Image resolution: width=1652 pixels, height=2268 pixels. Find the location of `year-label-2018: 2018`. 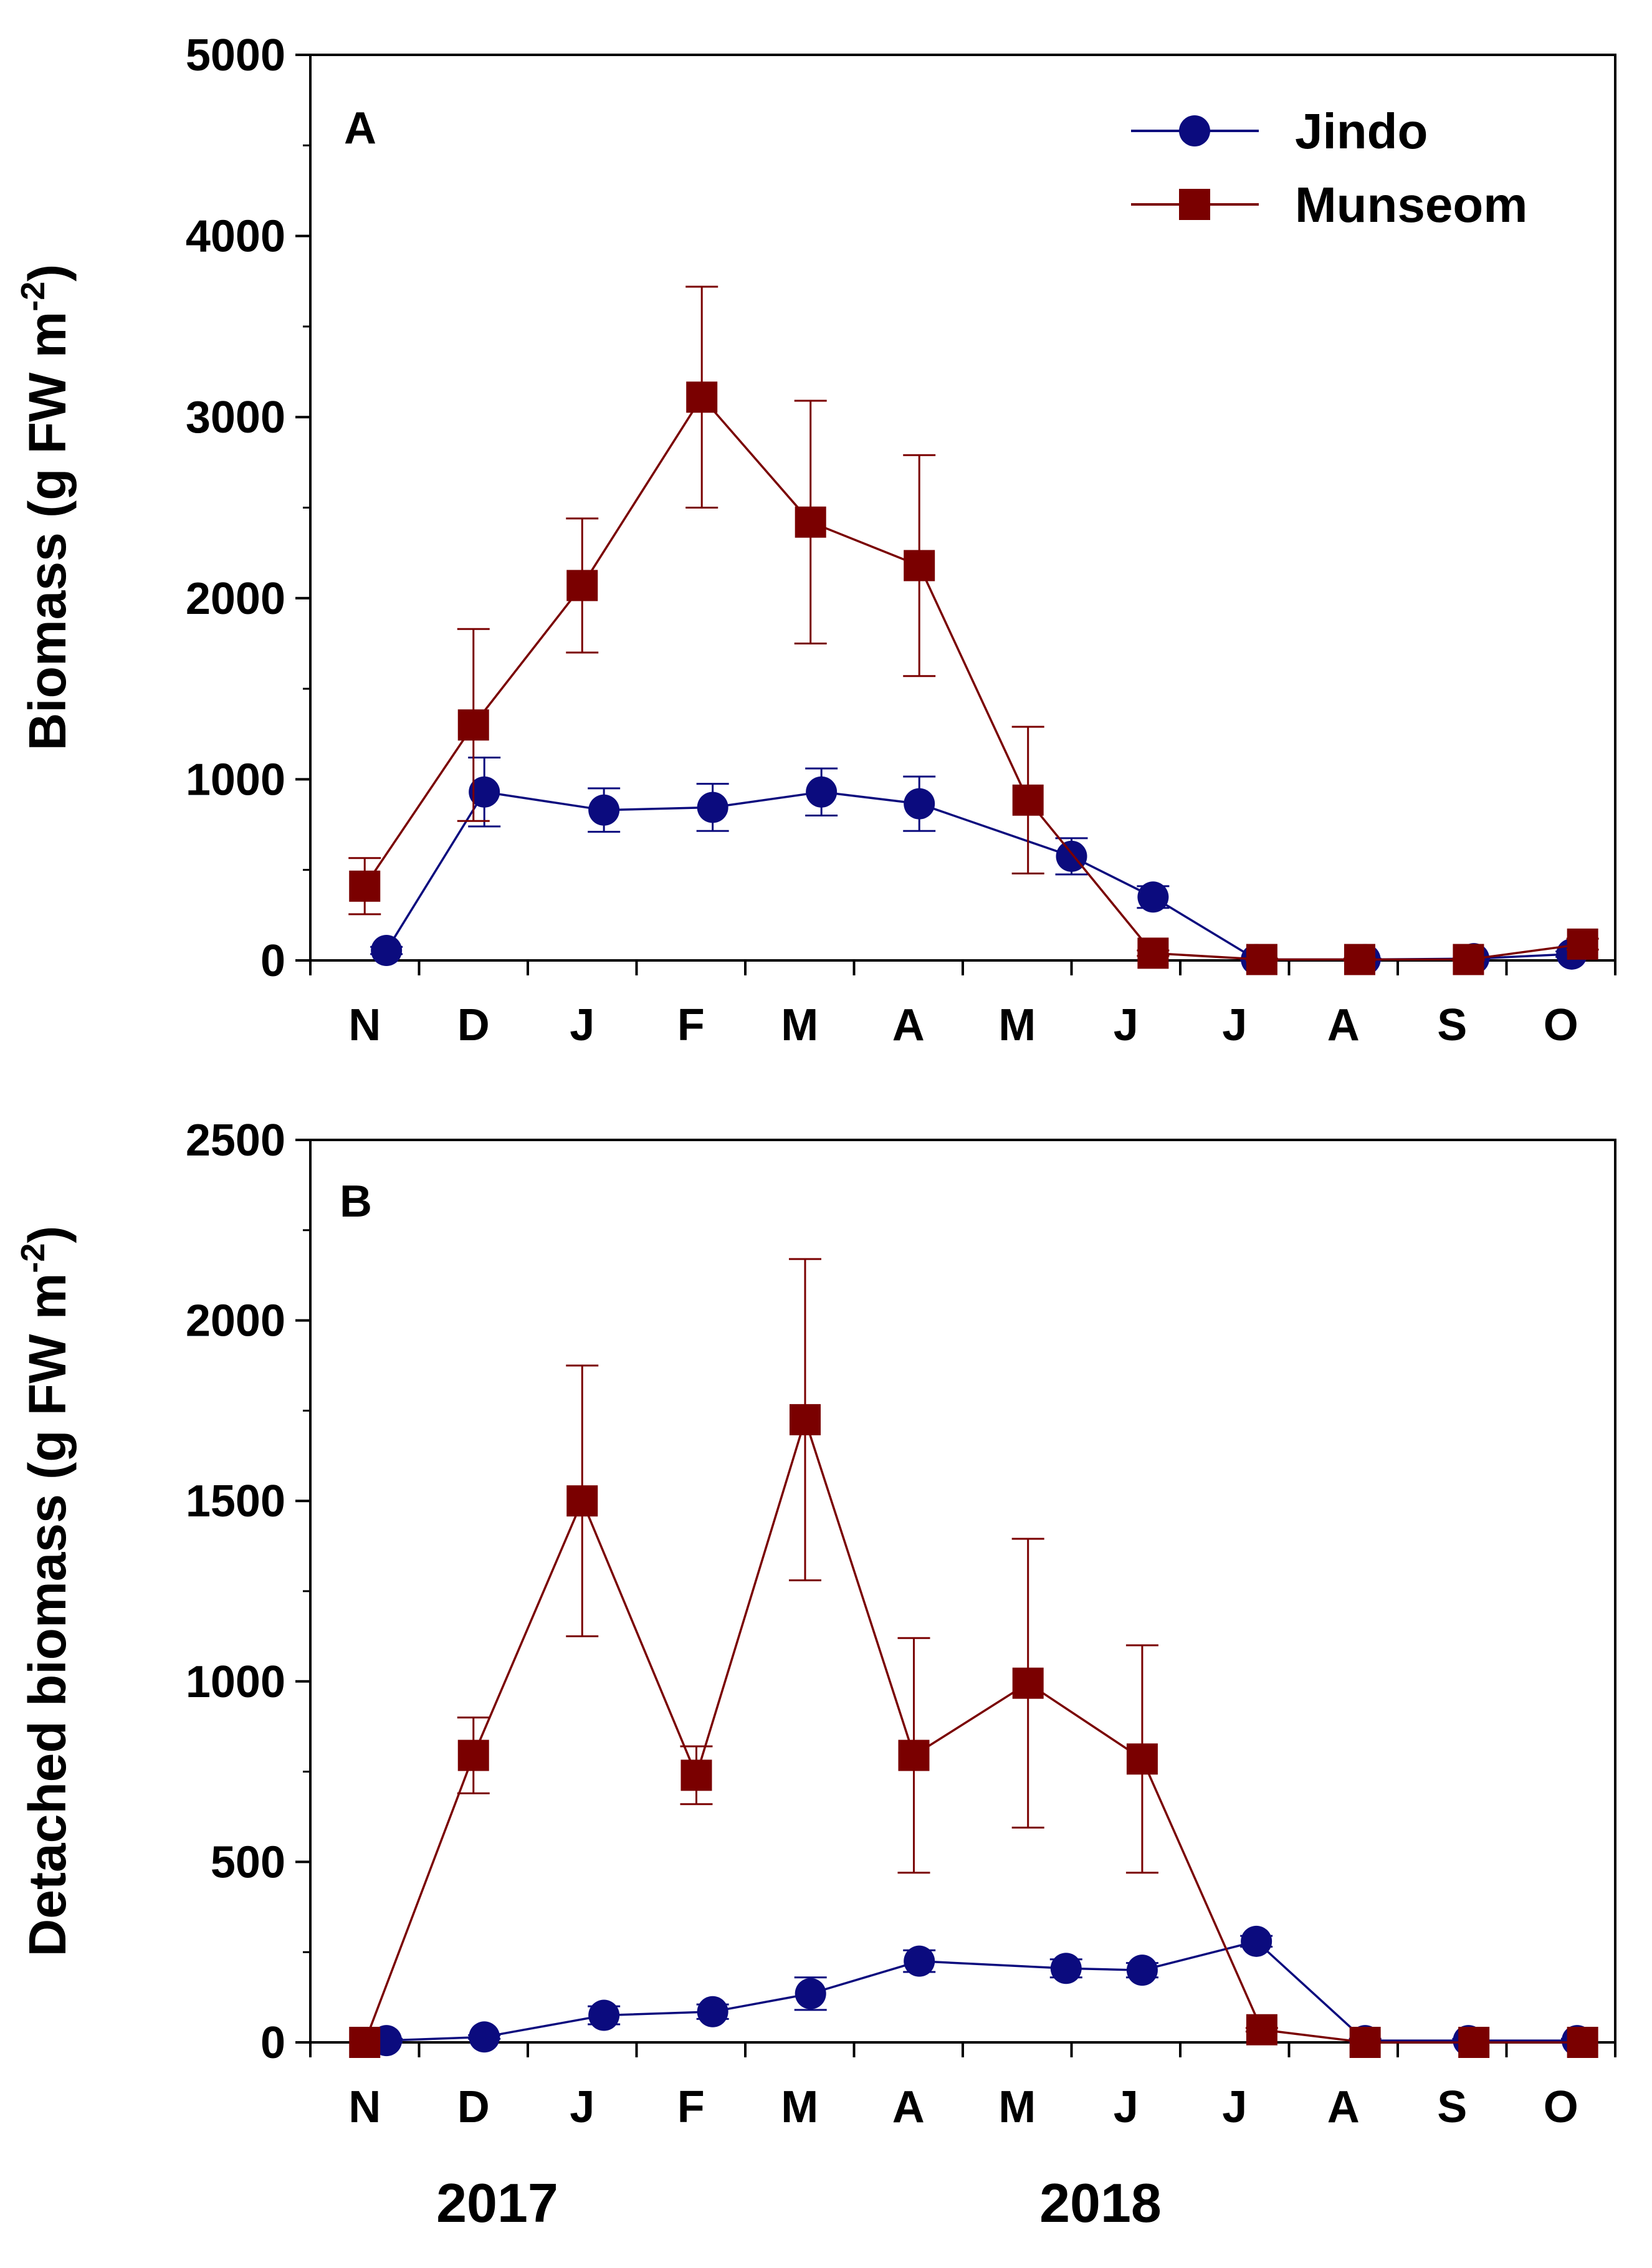

year-label-2018: 2018 is located at coordinates (1100, 2203).